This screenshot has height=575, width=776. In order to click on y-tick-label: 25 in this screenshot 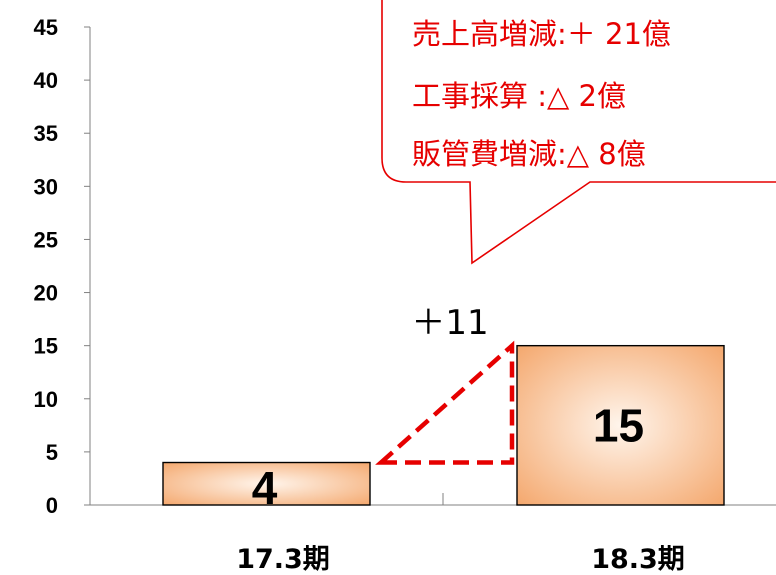, I will do `click(46, 239)`.